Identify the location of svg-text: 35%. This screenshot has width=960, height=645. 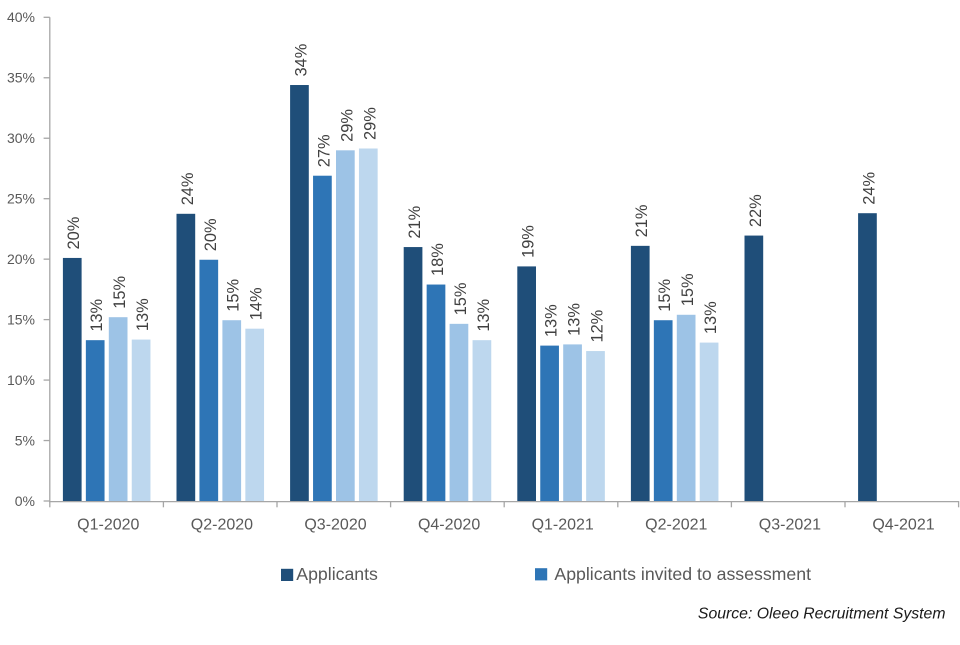
(21, 78).